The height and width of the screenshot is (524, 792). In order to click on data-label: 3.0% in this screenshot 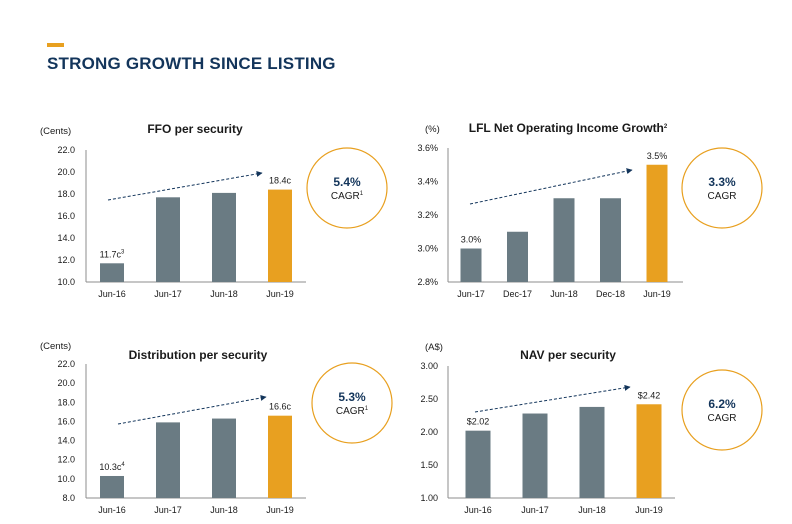, I will do `click(471, 240)`.